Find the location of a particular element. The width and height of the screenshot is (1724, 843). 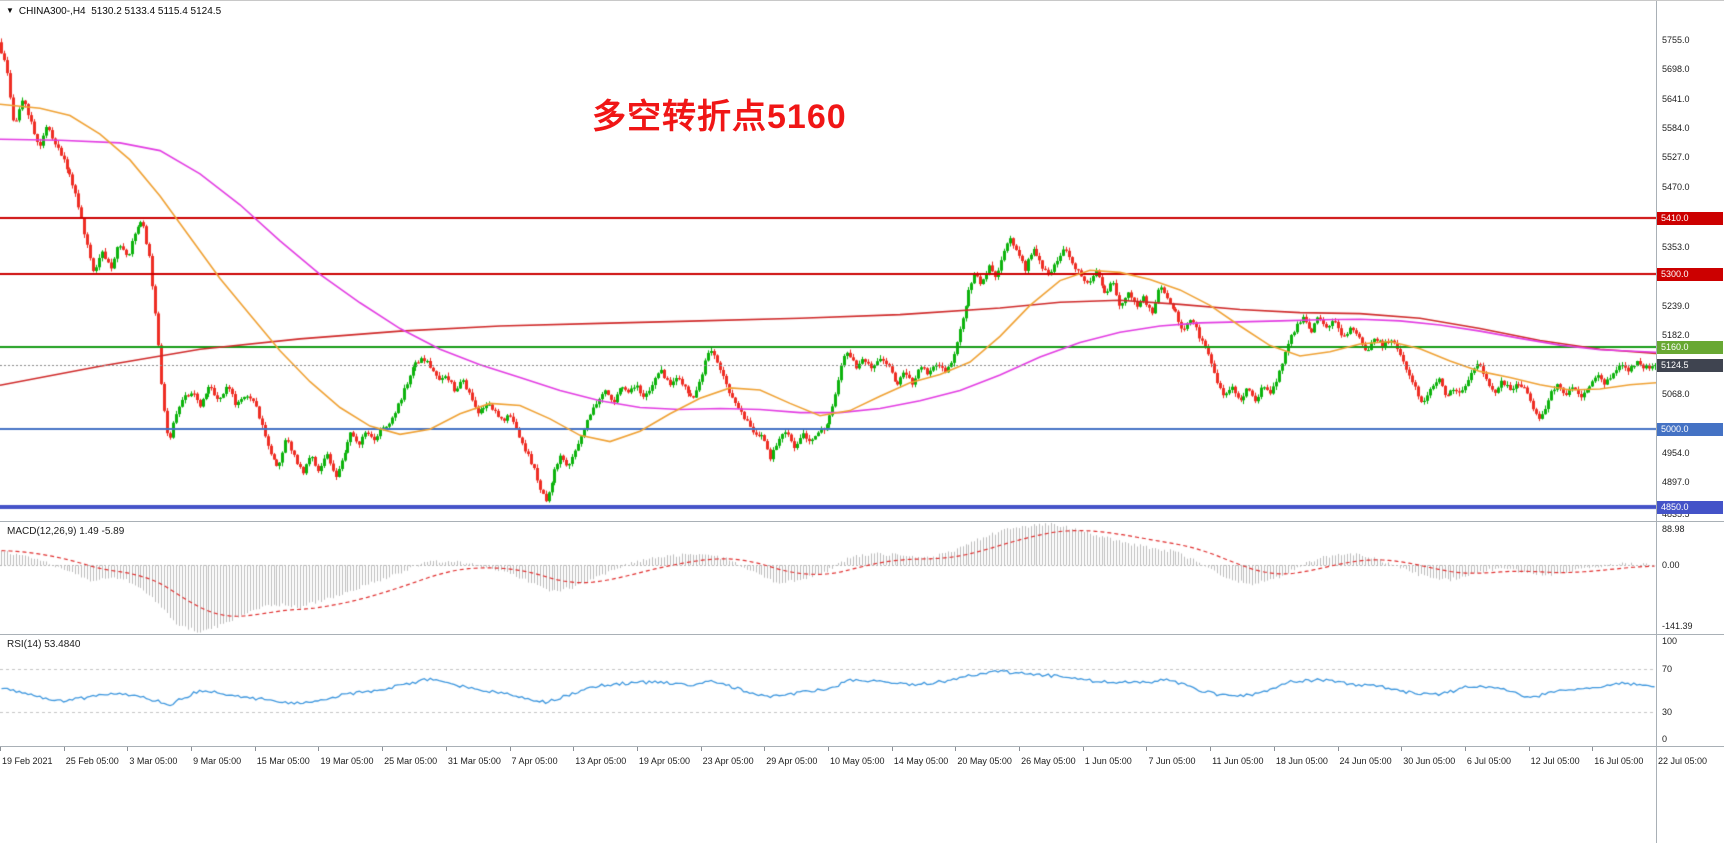

price-level-badge: 5000.0 is located at coordinates (1690, 430).